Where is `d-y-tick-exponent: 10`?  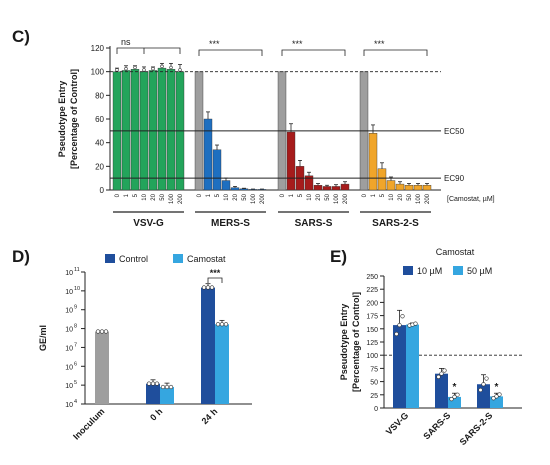
d-y-tick-exponent: 10 is located at coordinates (77, 289).